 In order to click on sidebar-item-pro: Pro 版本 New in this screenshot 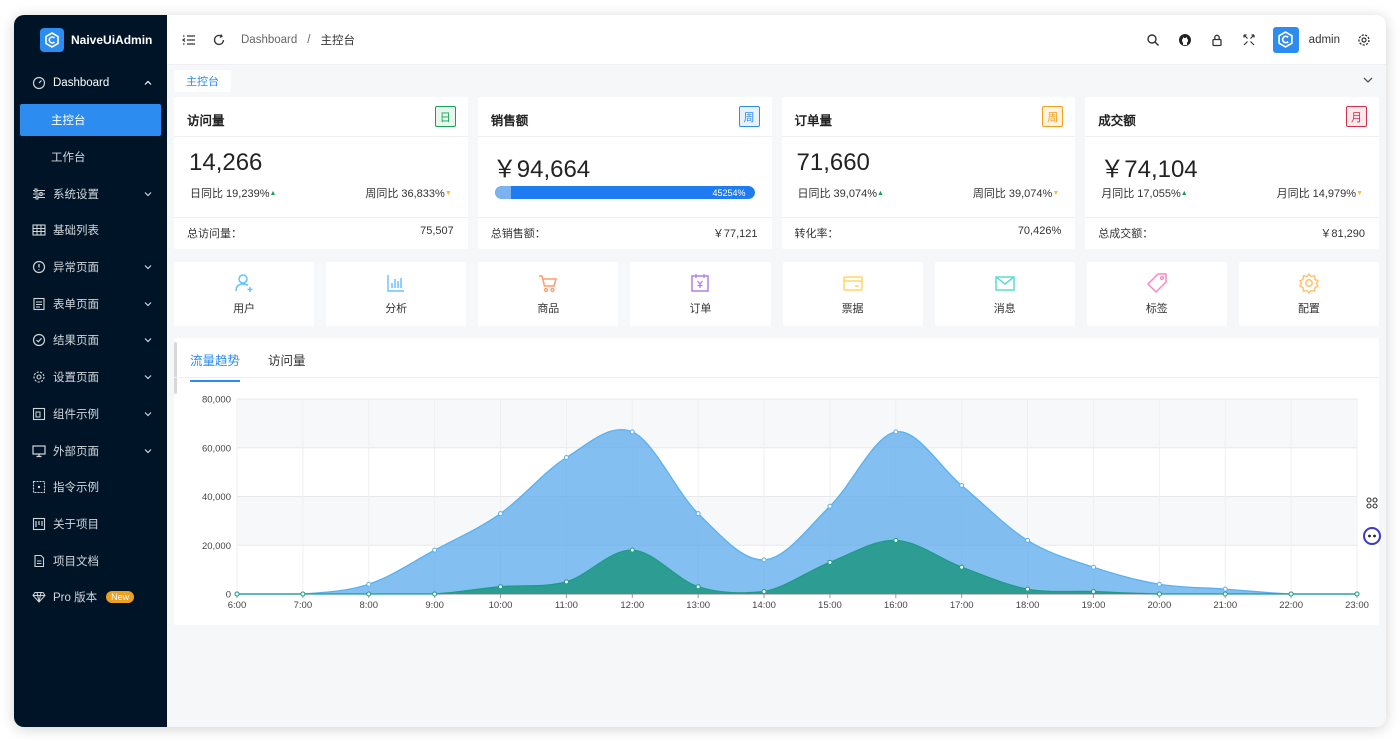, I will do `click(90, 597)`.